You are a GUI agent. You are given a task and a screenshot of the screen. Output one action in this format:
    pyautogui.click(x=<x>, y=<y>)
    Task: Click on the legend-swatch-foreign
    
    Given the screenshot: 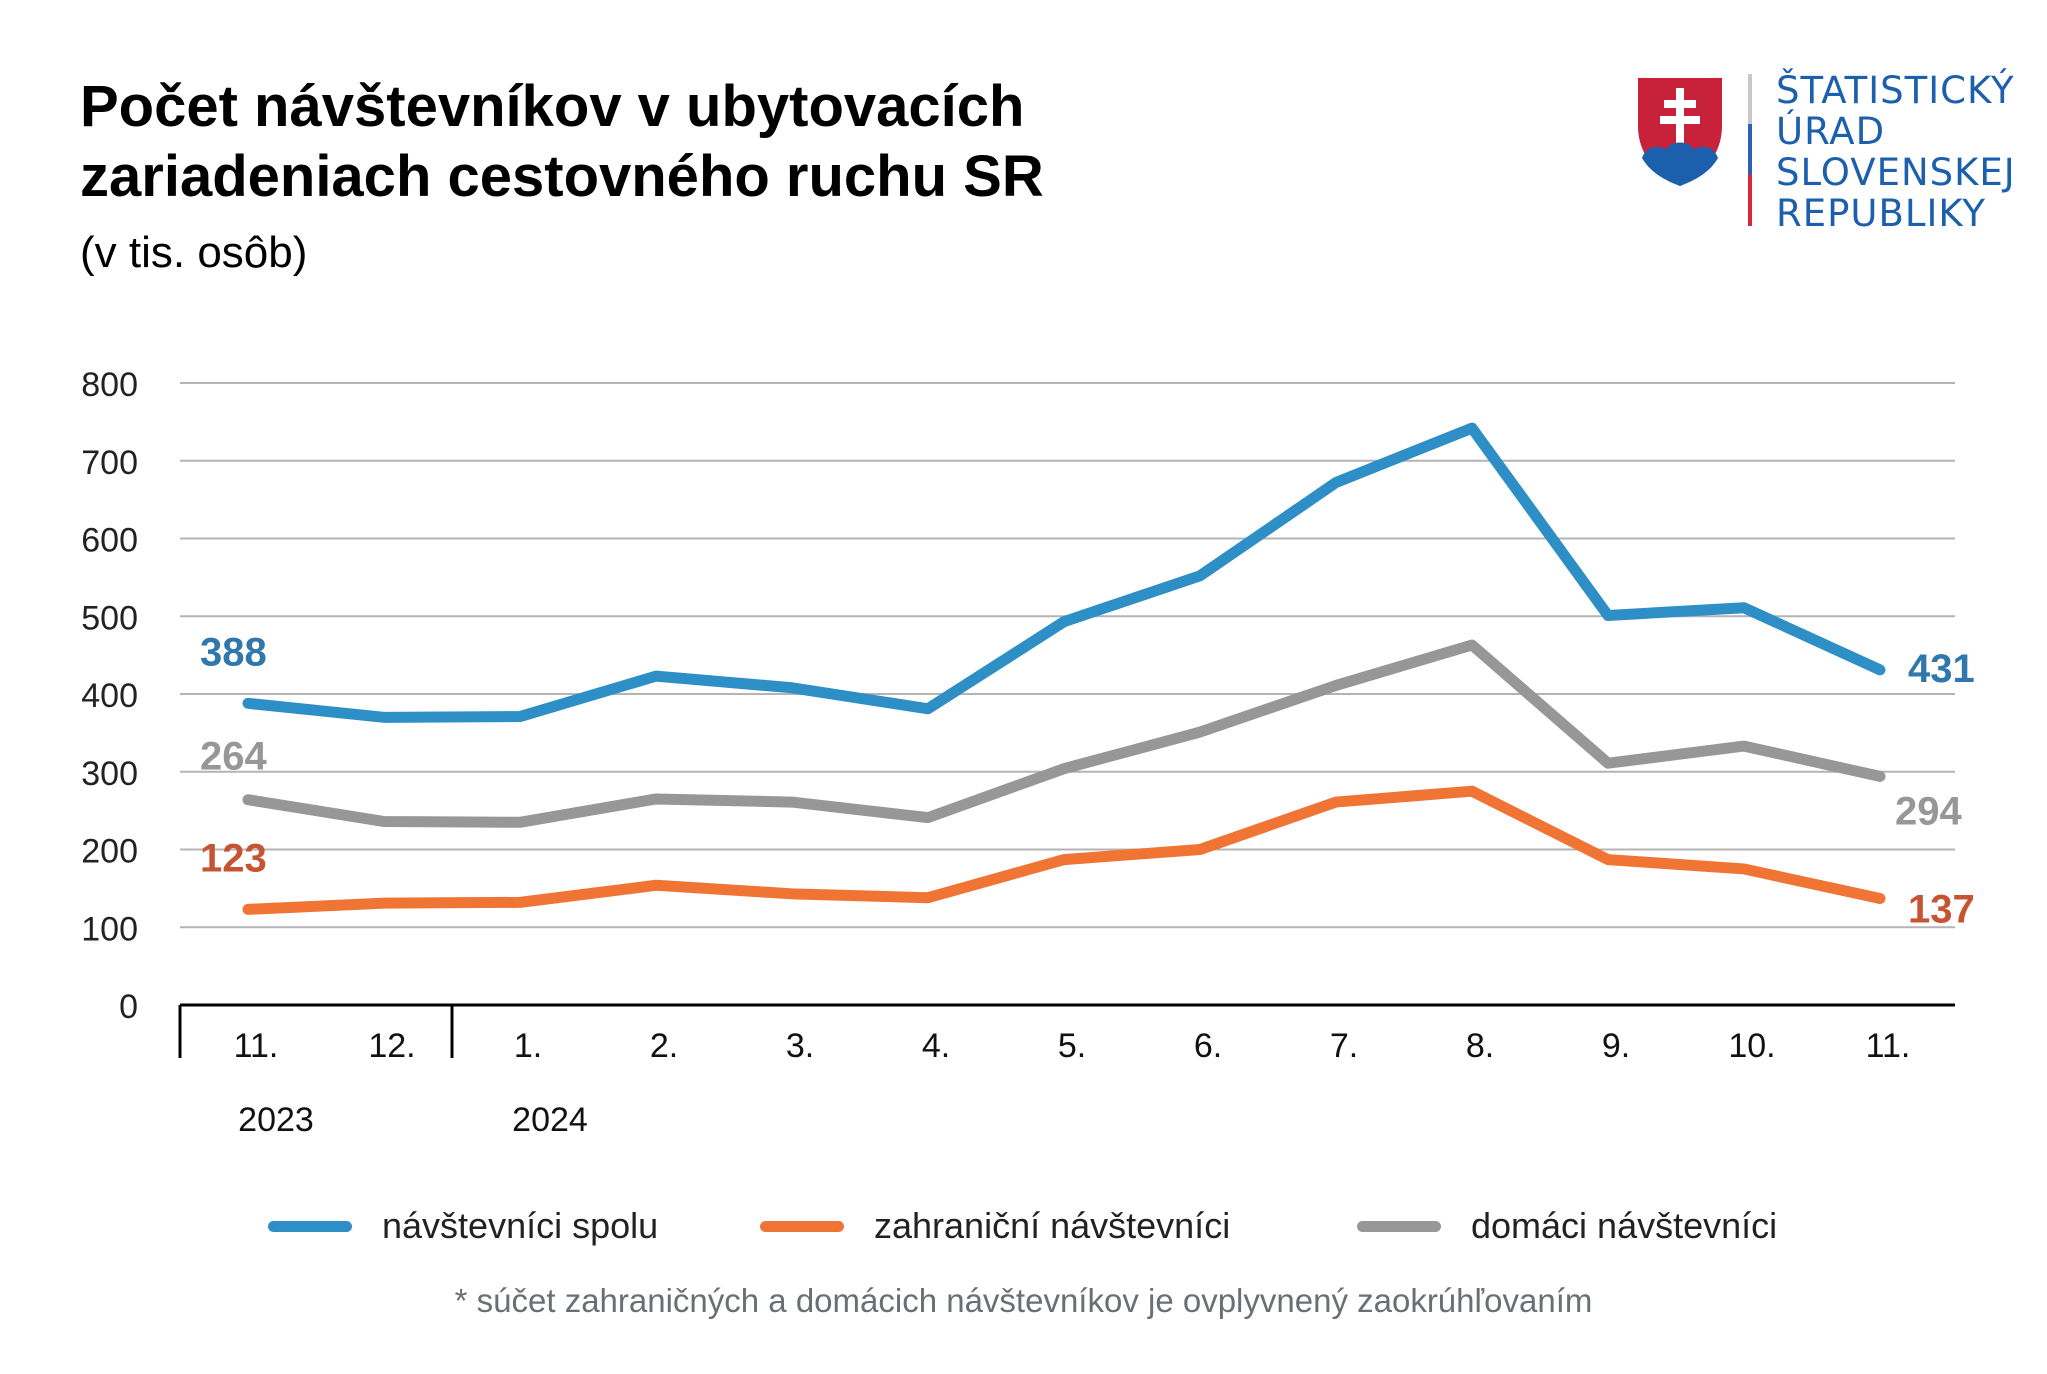 What is the action you would take?
    pyautogui.click(x=802, y=1226)
    